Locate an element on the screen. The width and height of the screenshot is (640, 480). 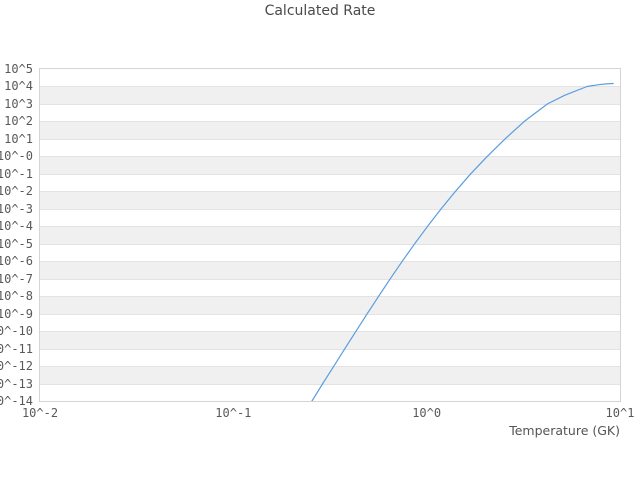
y-tick-label: 10^-13 is located at coordinates (16, 383).